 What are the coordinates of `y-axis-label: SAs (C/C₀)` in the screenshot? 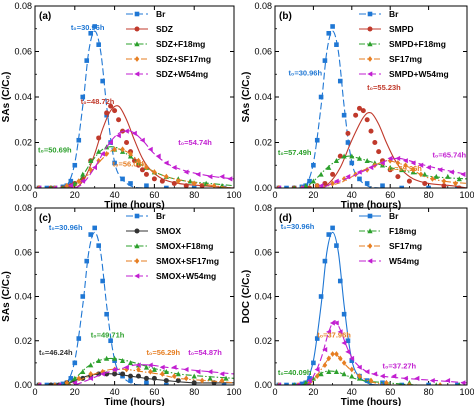 It's located at (6, 296).